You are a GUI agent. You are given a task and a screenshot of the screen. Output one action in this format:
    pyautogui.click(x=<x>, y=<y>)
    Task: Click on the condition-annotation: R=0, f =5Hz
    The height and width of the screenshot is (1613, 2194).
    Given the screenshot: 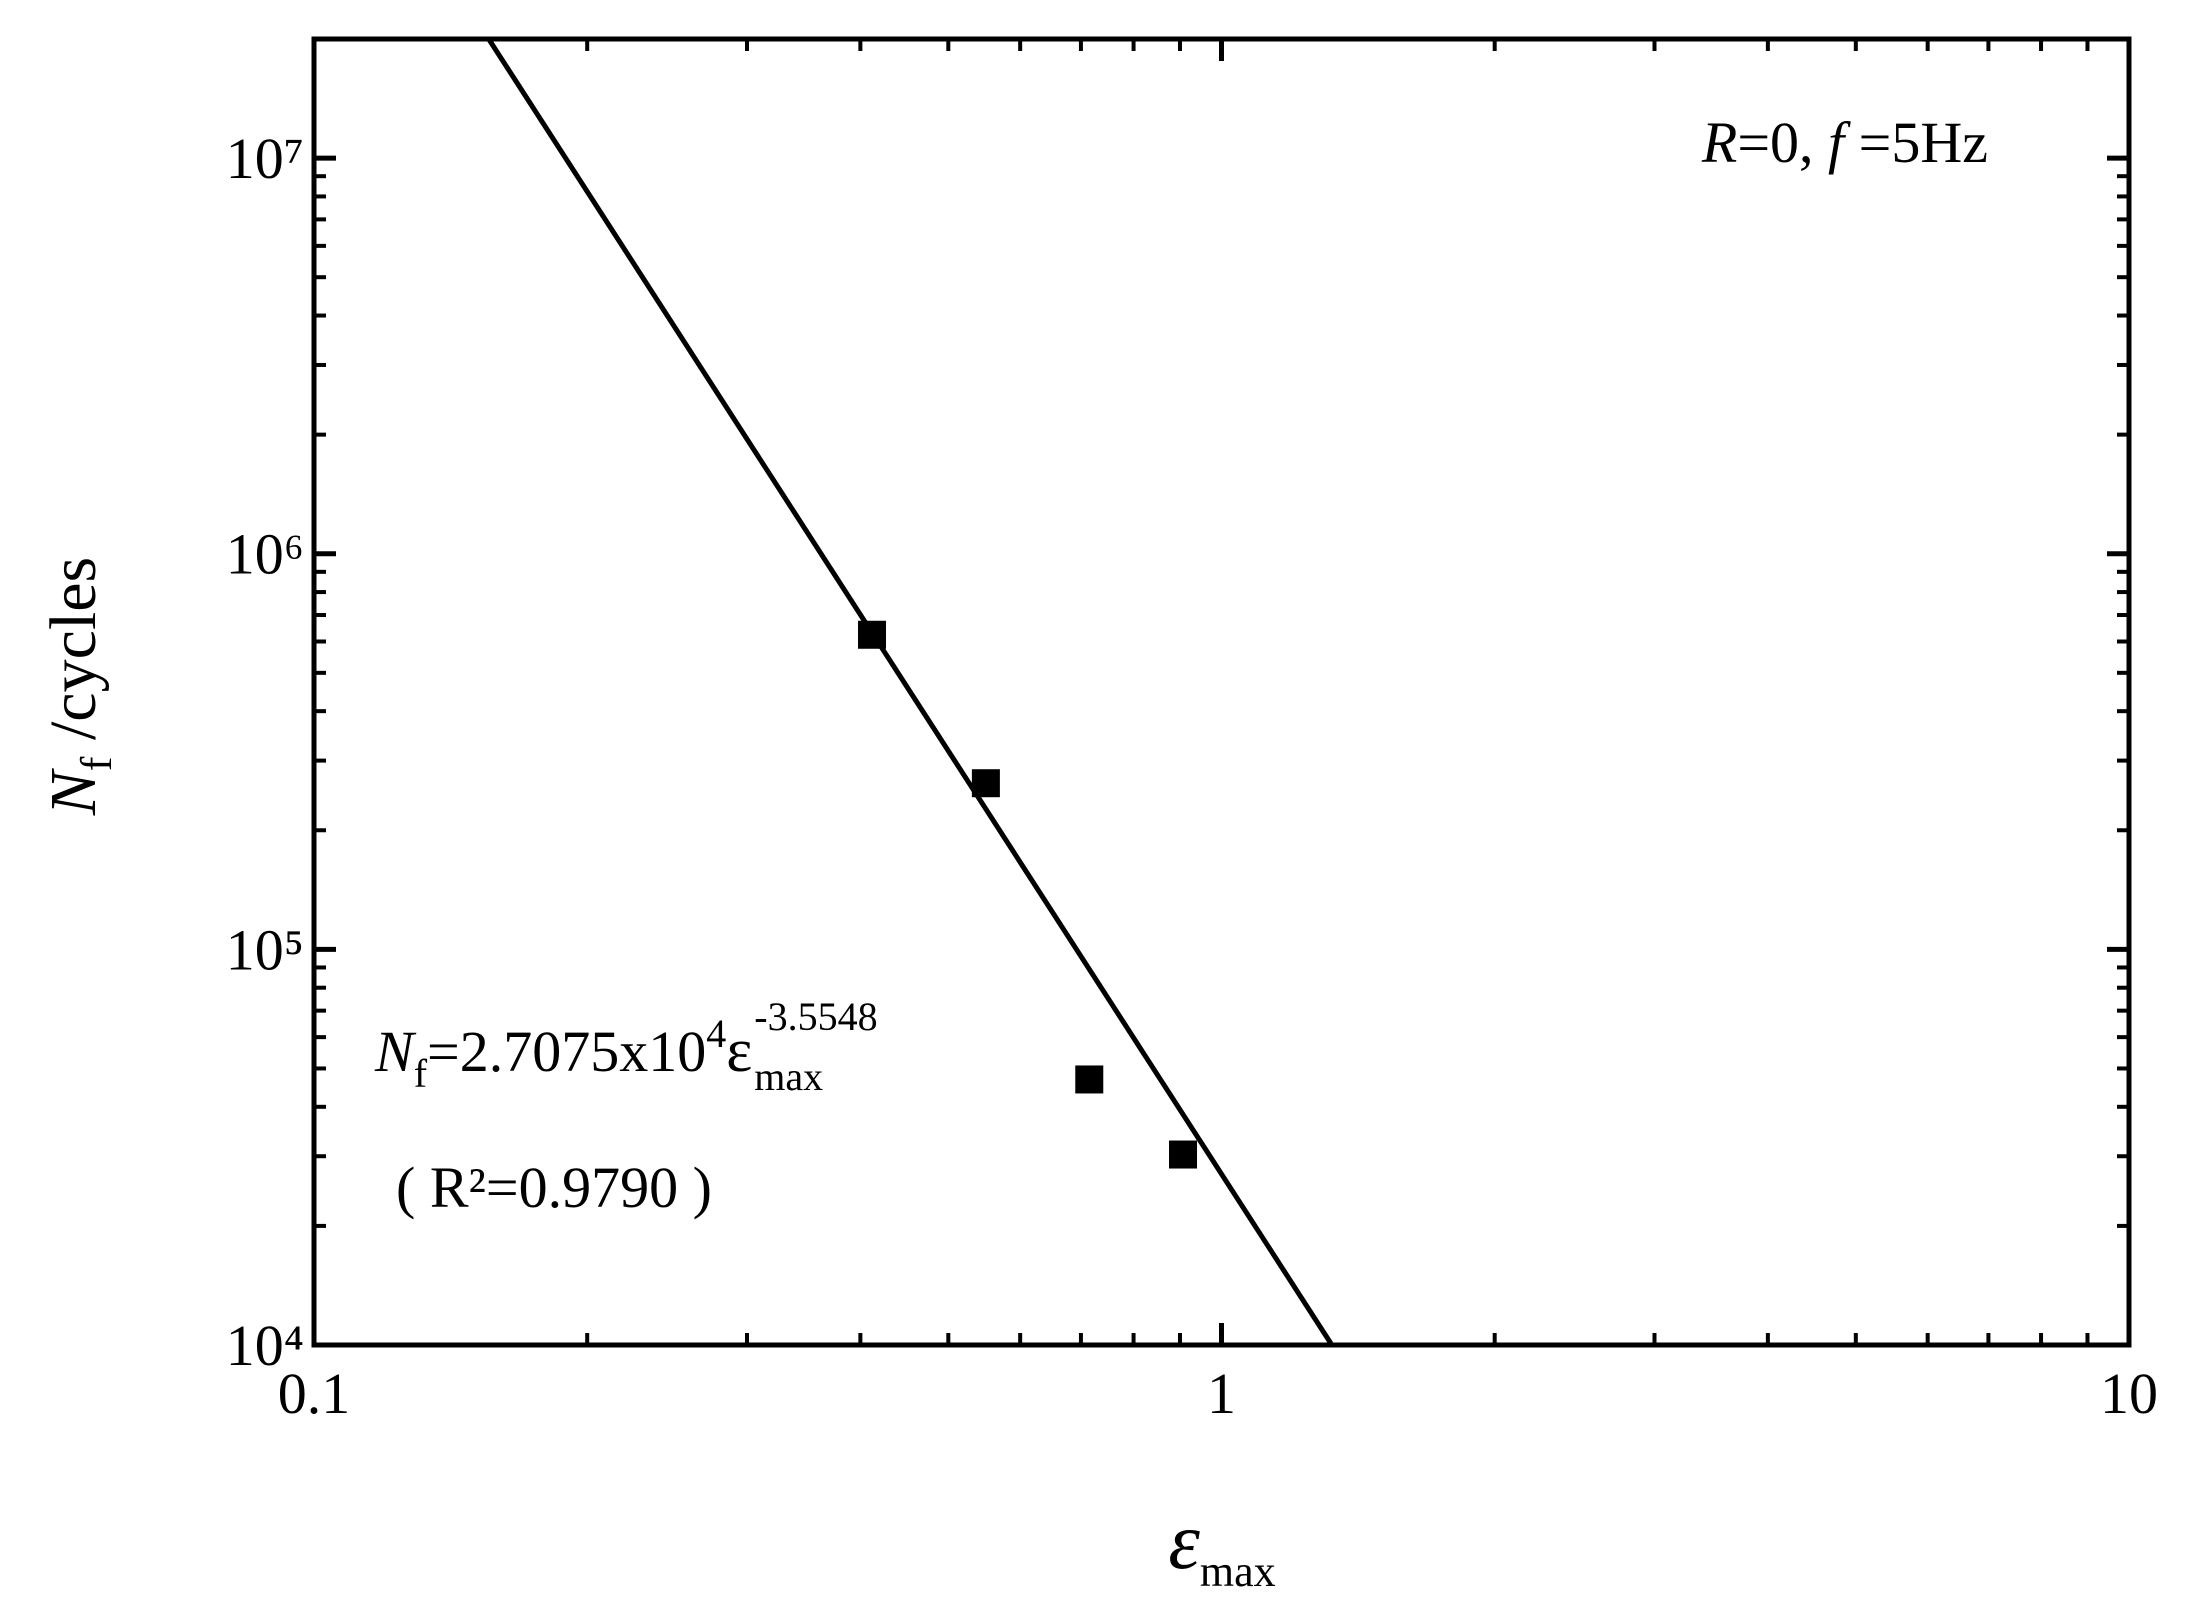 What is the action you would take?
    pyautogui.click(x=1844, y=142)
    